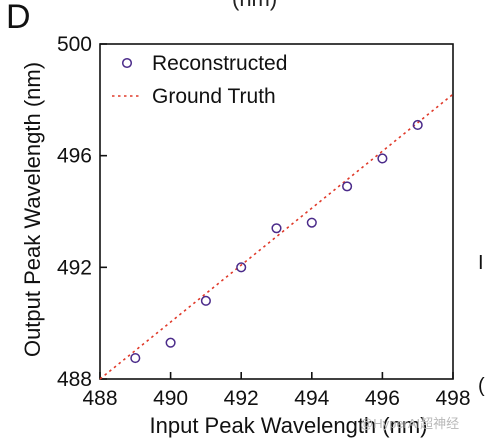  What do you see at coordinates (276, 391) in the screenshot?
I see `x-axis-ticks: 488 490 492 494 496 498` at bounding box center [276, 391].